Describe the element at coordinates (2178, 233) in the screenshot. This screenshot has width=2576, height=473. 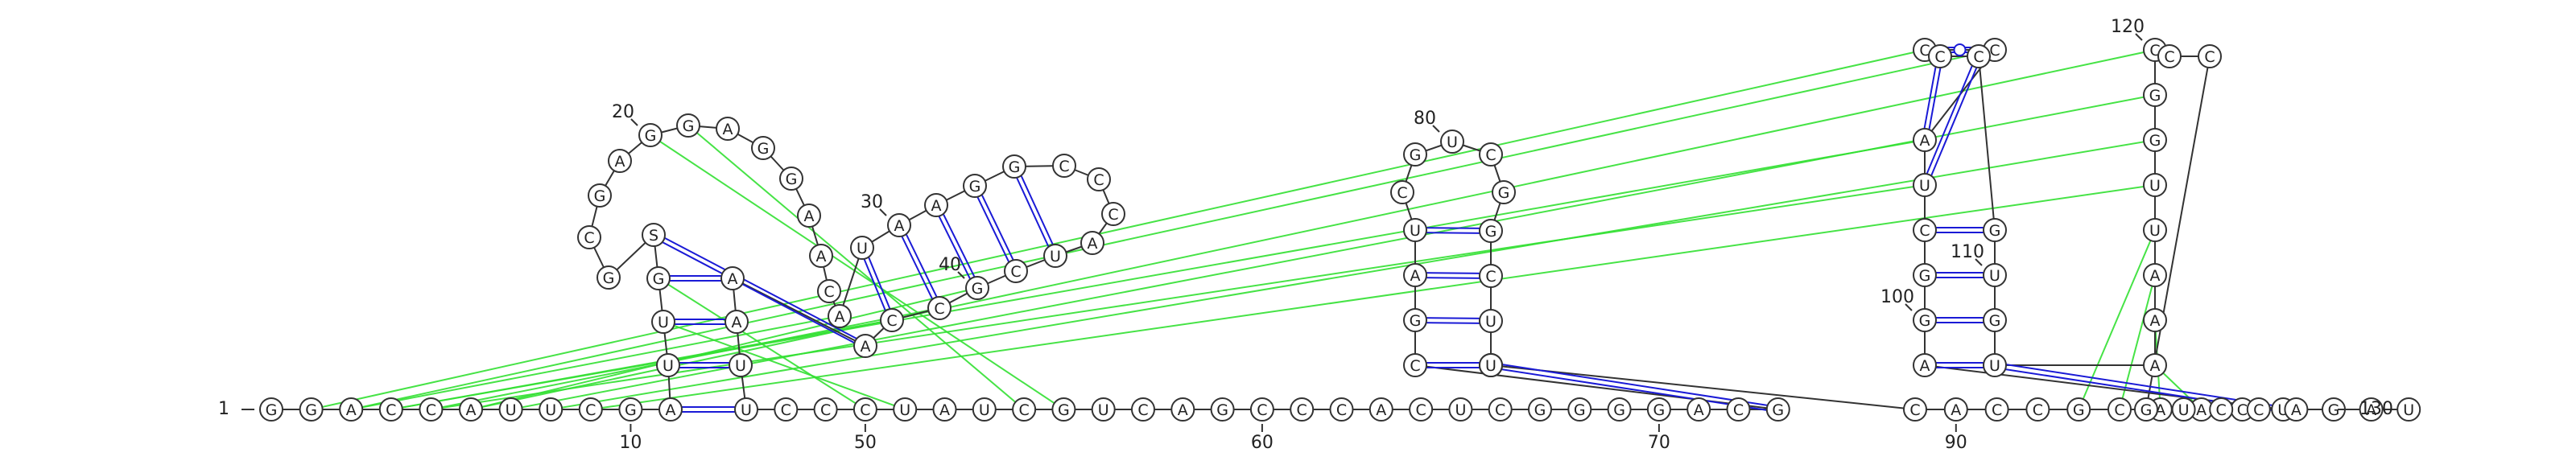
I see `backbone-segment` at that location.